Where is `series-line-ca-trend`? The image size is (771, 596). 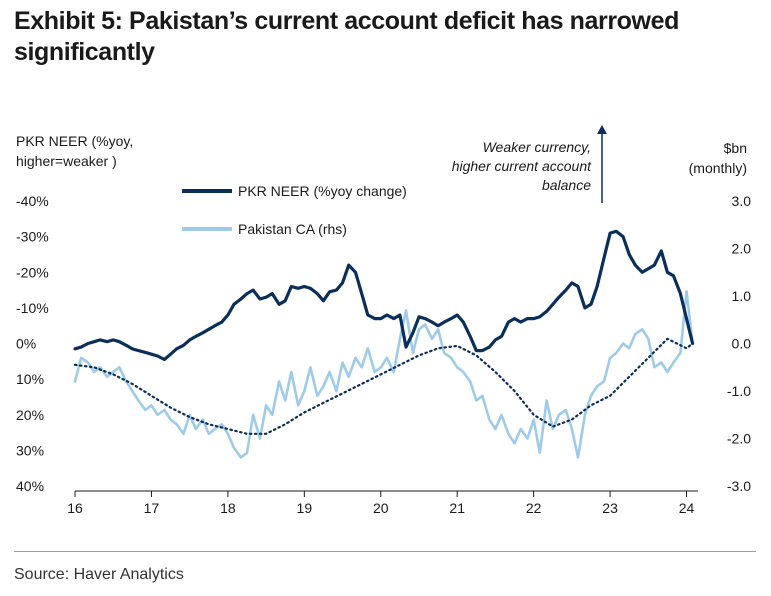
series-line-ca-trend is located at coordinates (383, 386).